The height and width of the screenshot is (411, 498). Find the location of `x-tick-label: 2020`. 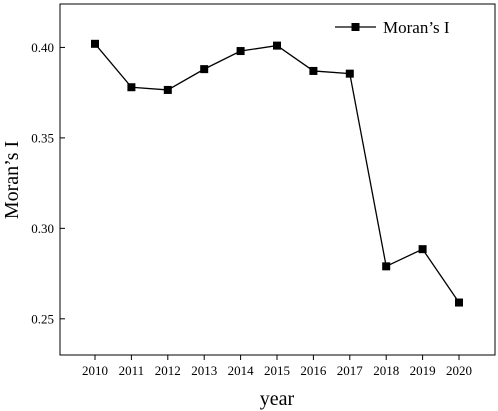

x-tick-label: 2020 is located at coordinates (459, 370).